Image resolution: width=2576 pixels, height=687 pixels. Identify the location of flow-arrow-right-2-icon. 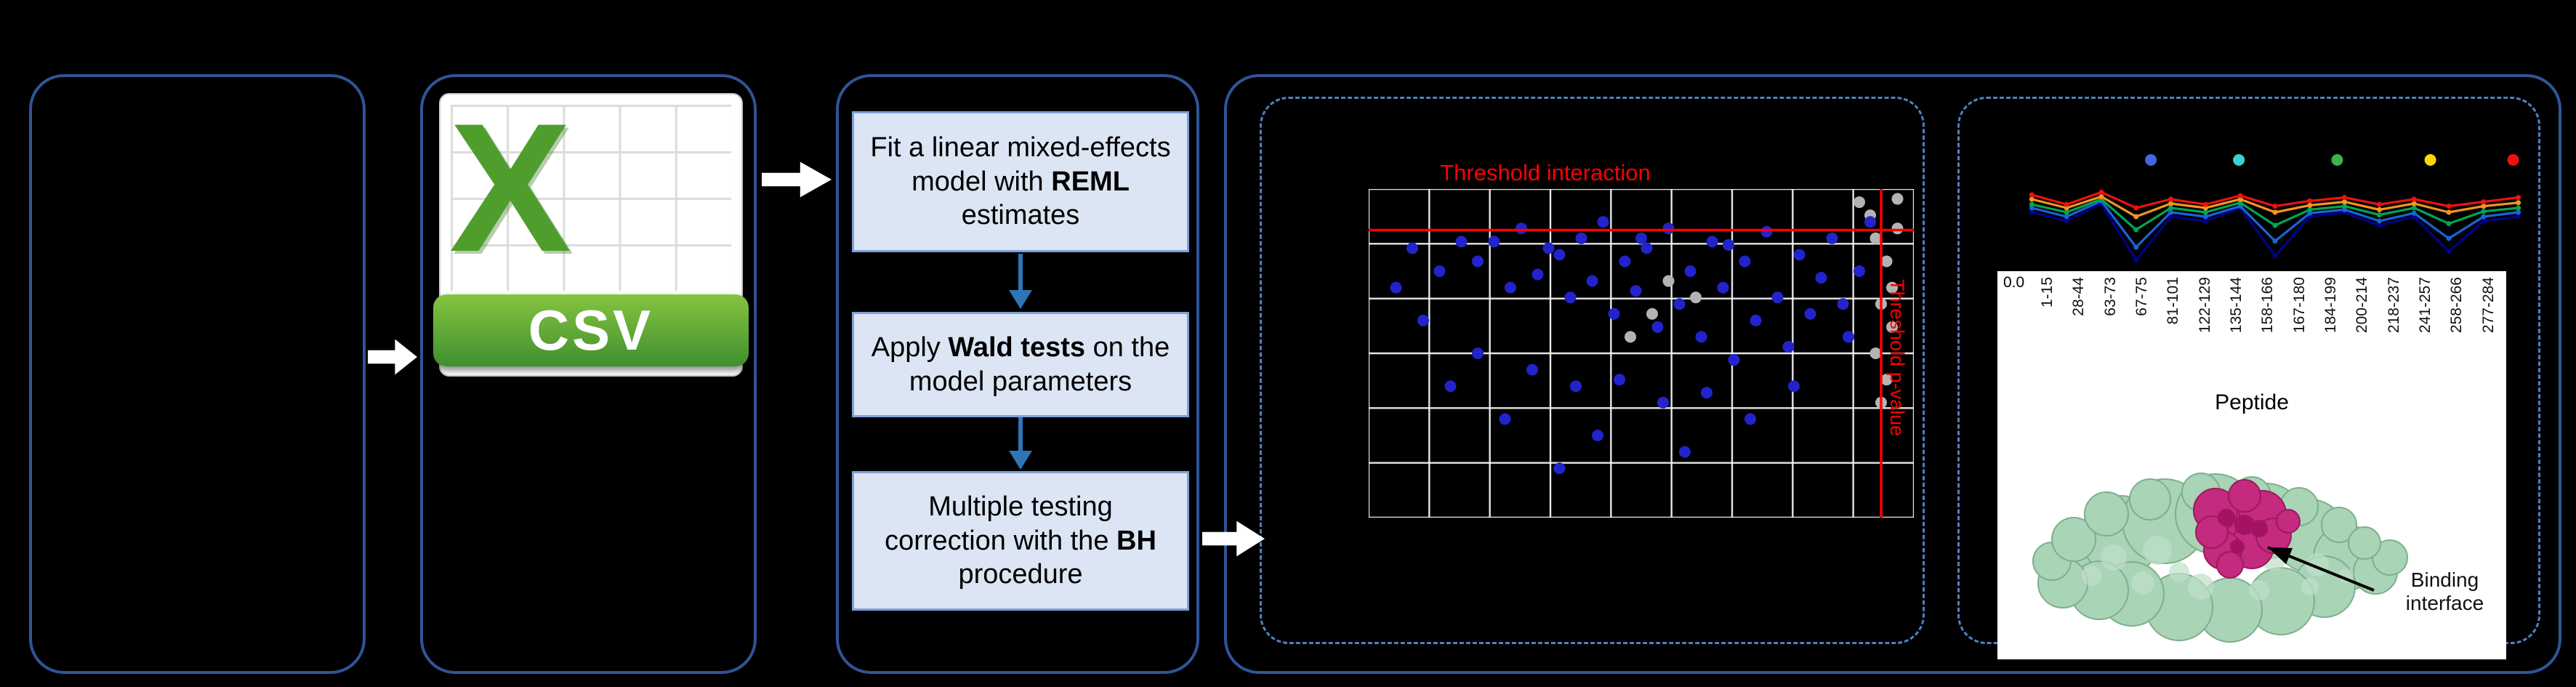
(797, 179).